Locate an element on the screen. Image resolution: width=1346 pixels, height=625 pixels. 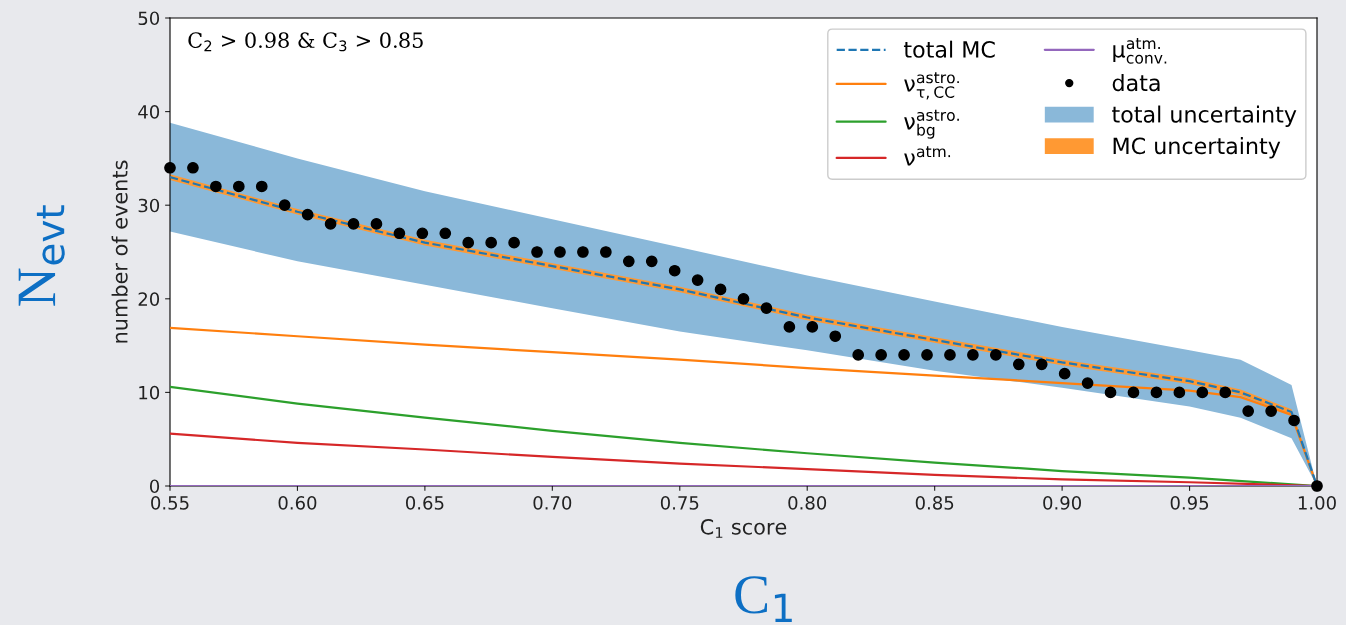
x-tick-label: 0.60 is located at coordinates (297, 503).